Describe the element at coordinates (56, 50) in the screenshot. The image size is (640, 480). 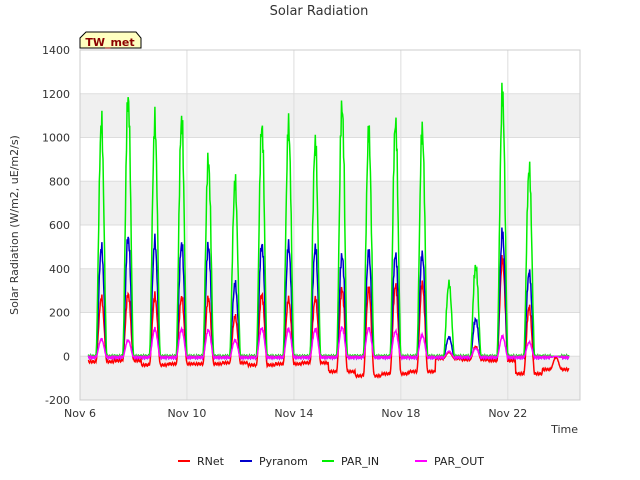
I see `y-tick-label: 1400` at that location.